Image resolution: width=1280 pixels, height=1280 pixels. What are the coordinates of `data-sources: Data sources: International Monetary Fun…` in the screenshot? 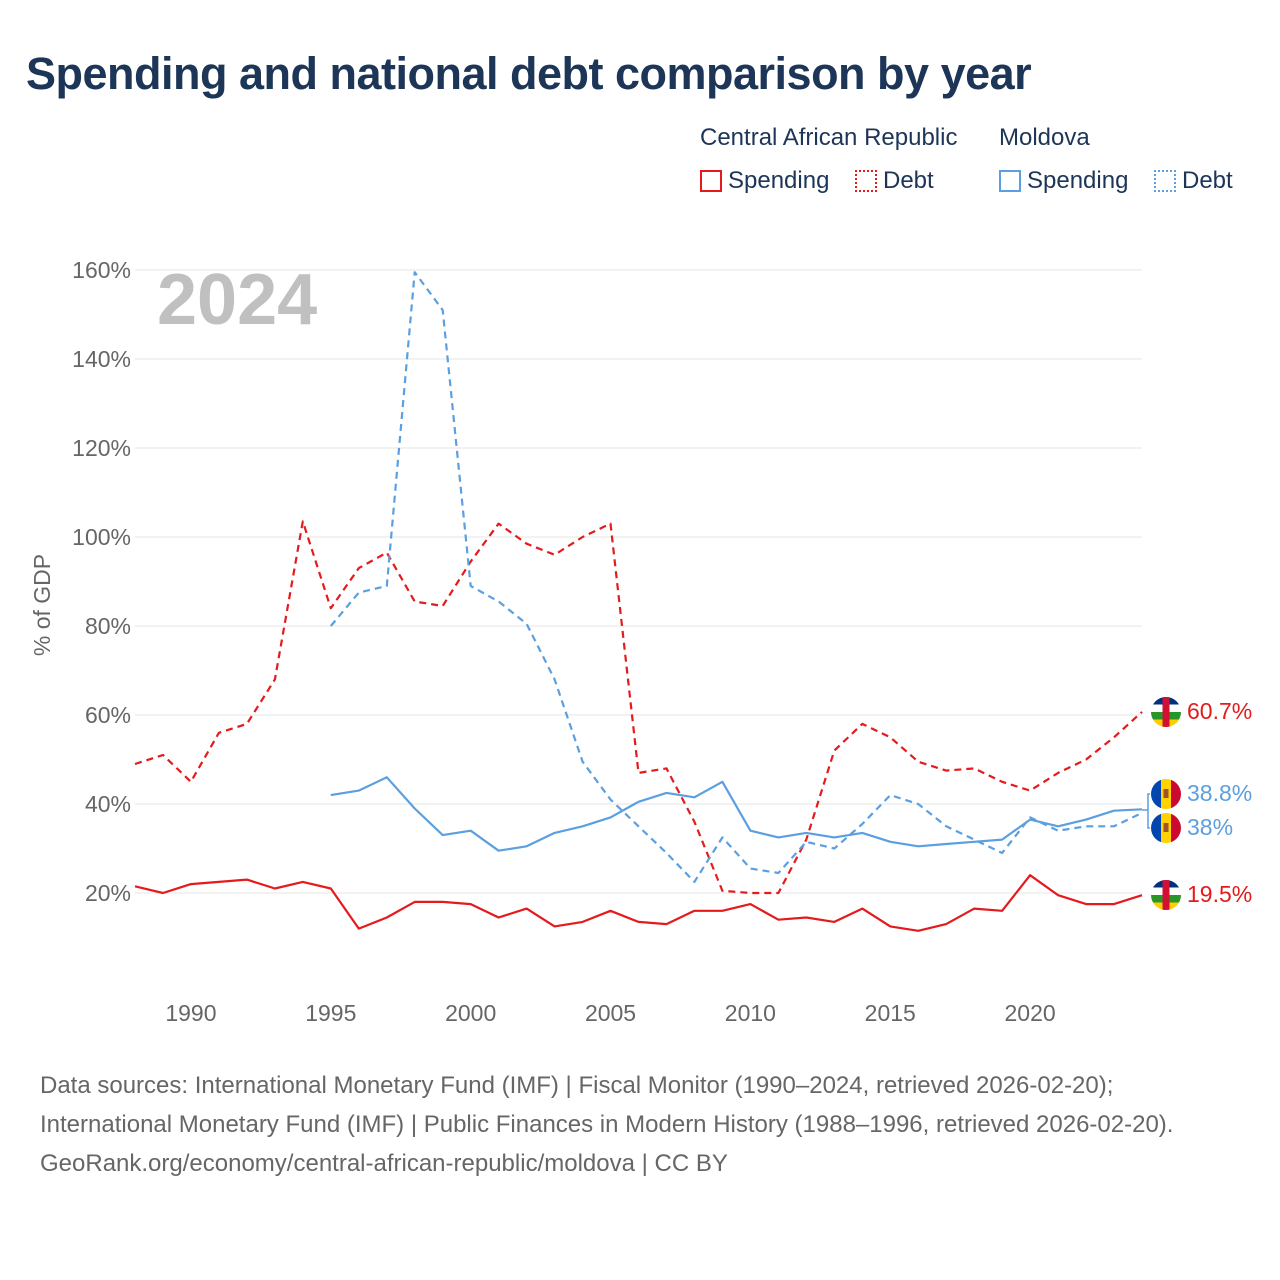 It's located at (607, 1105).